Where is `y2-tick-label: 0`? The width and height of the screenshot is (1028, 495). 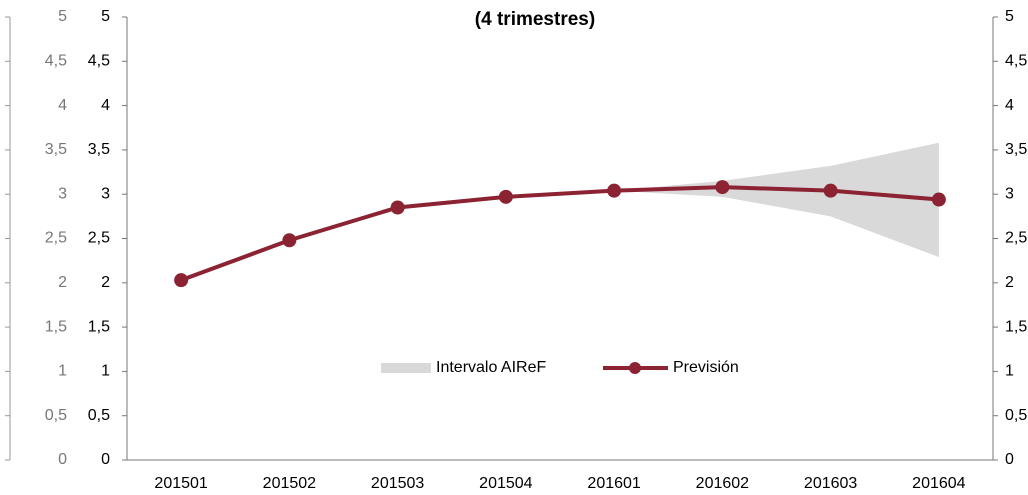 y2-tick-label: 0 is located at coordinates (1009, 459).